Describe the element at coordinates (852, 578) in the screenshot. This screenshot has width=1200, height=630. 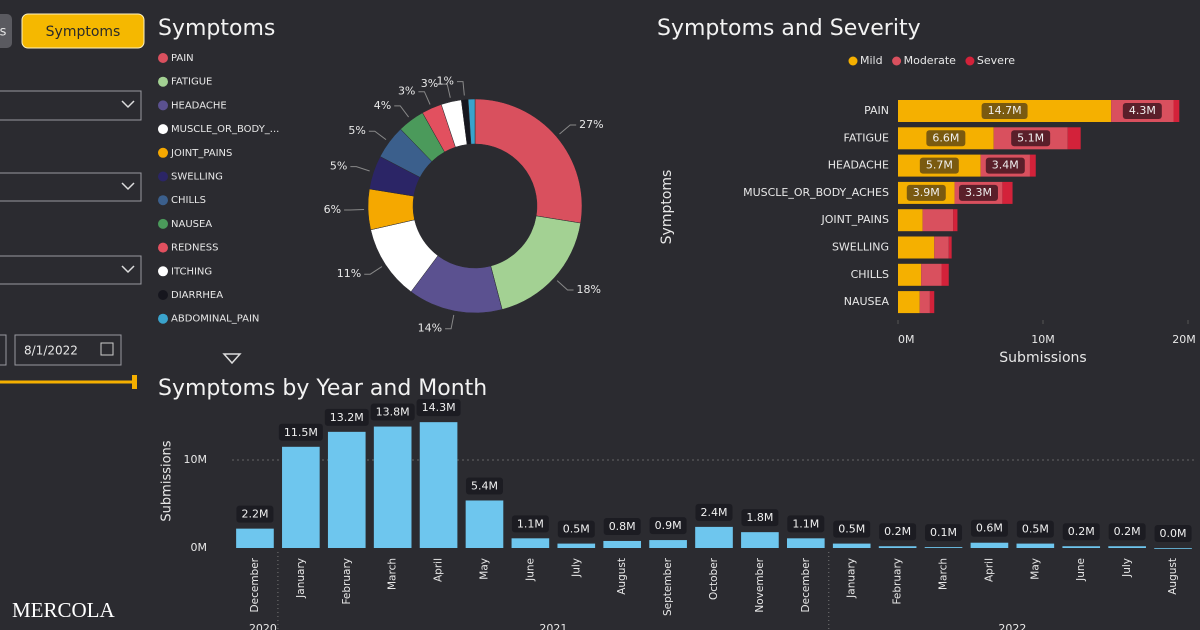
I see `x-tick-label: January` at that location.